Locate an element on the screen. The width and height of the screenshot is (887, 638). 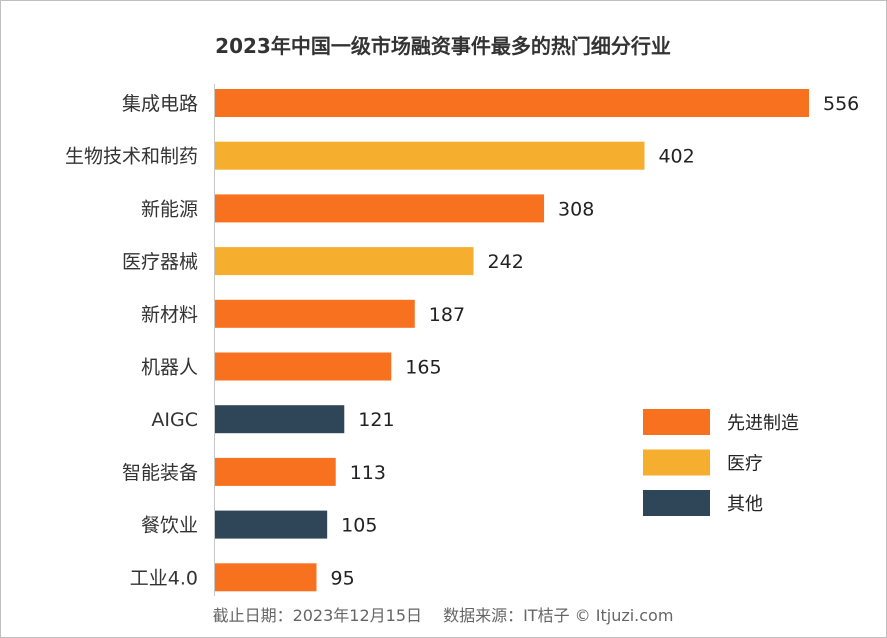
category-label: 机器人 is located at coordinates (169, 368).